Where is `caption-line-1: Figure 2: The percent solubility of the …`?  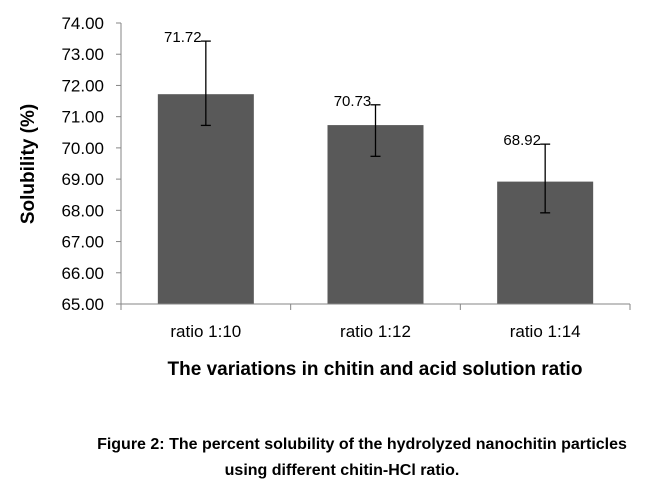
caption-line-1: Figure 2: The percent solubility of the … is located at coordinates (362, 444).